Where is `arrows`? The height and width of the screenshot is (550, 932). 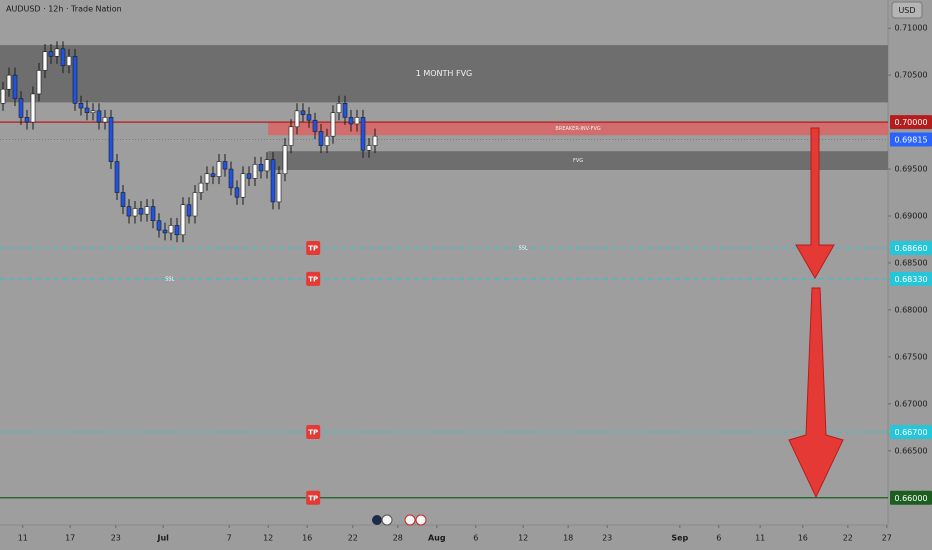 arrows is located at coordinates (816, 313).